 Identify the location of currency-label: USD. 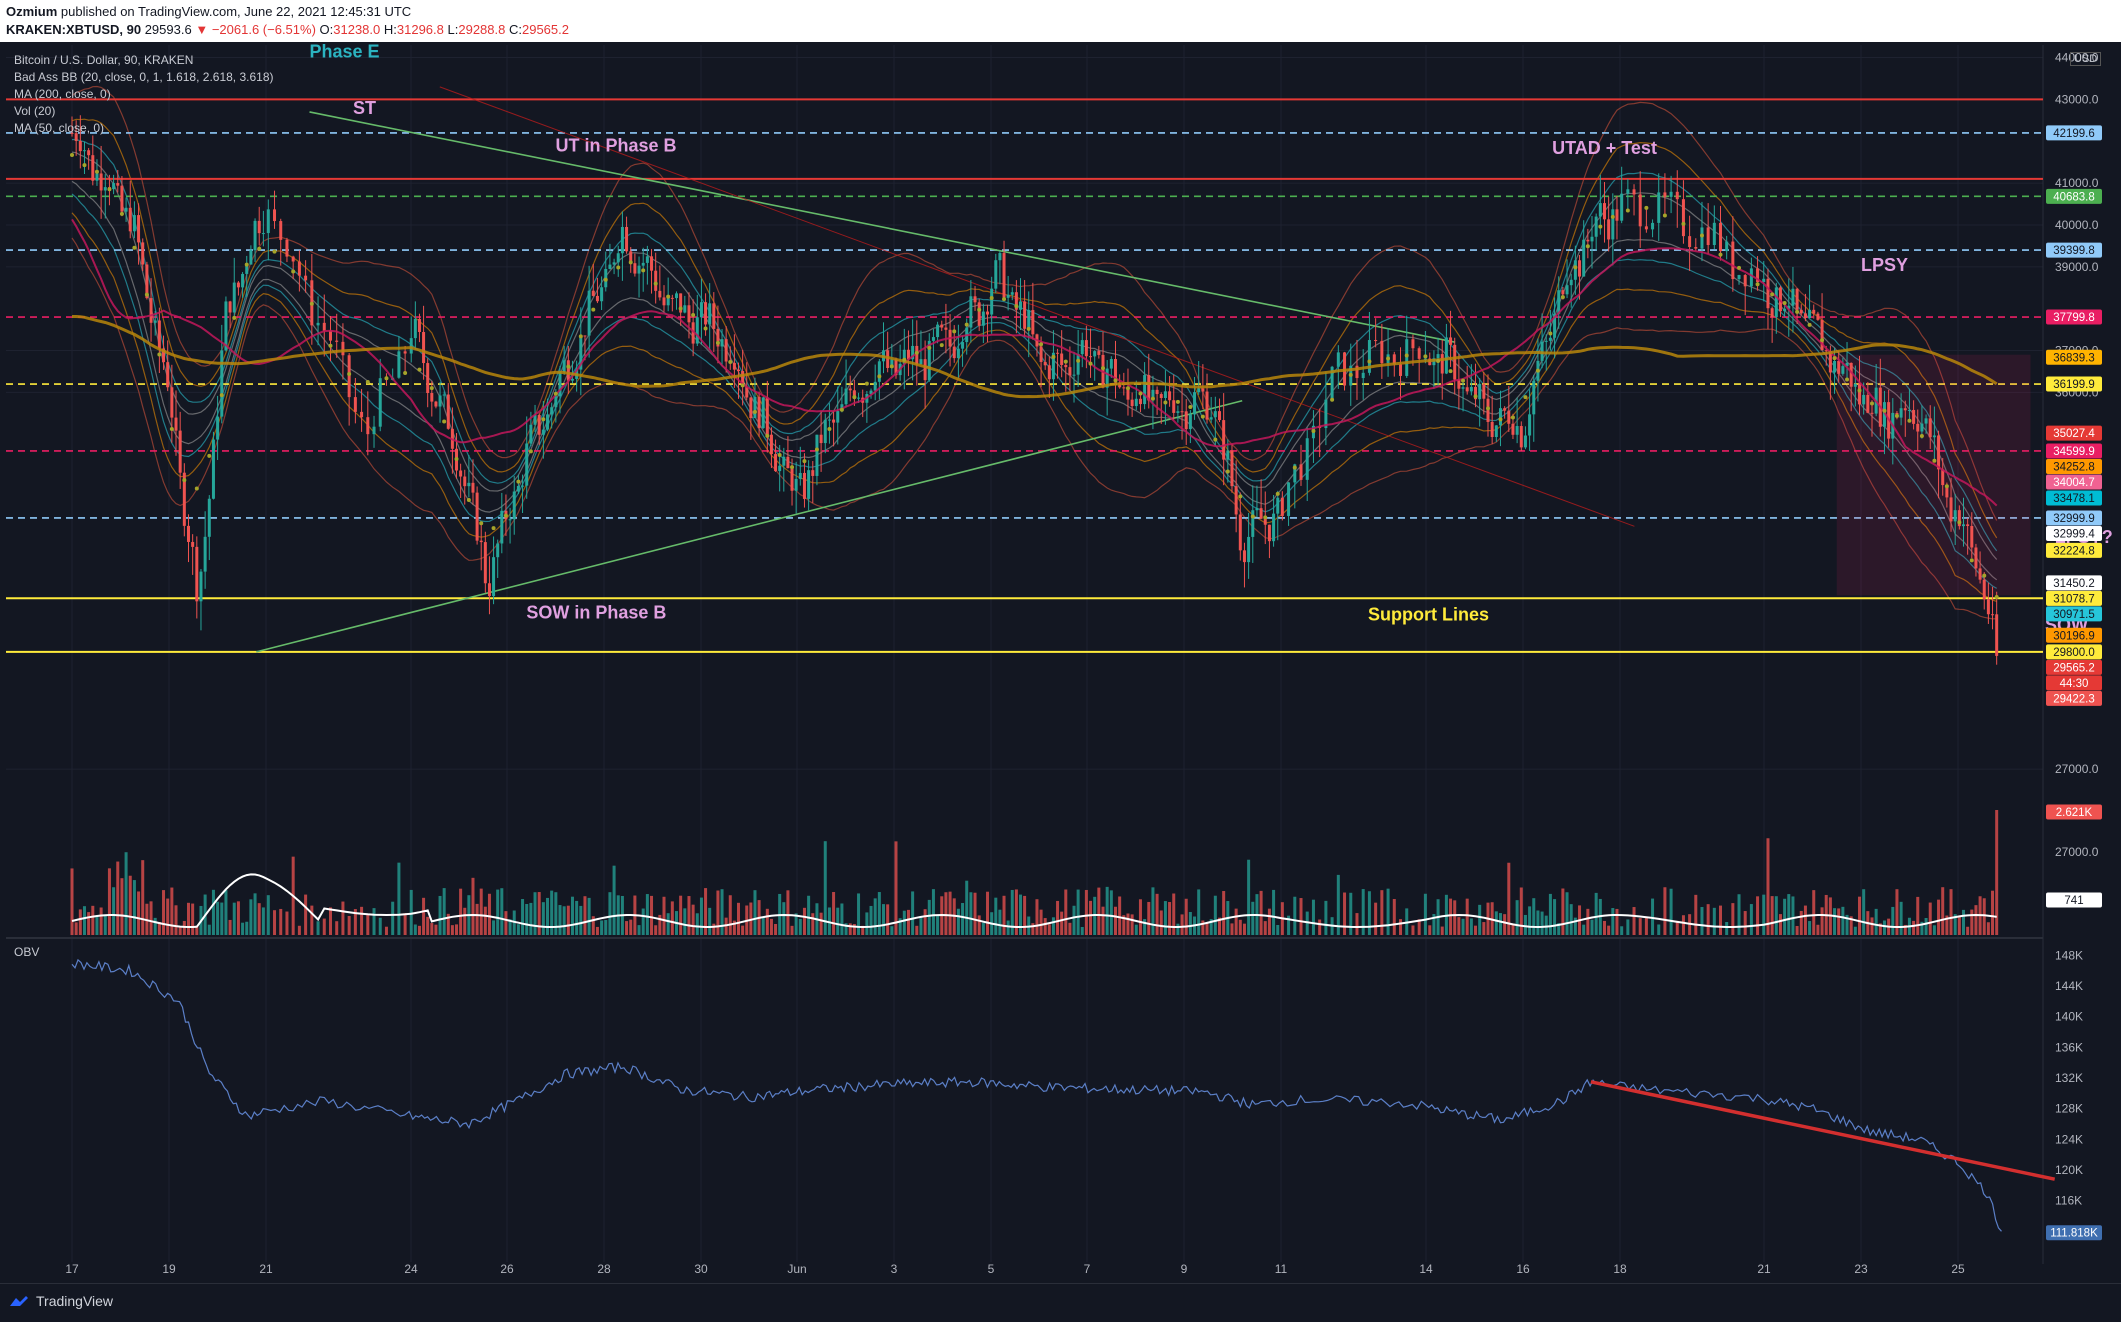
(2085, 59).